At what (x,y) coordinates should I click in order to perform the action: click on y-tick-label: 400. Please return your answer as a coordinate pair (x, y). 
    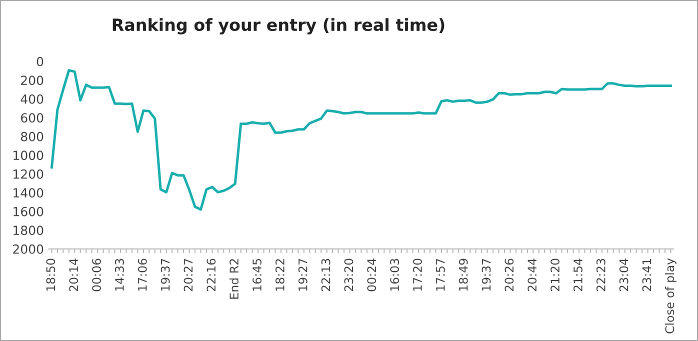
    Looking at the image, I should click on (32, 99).